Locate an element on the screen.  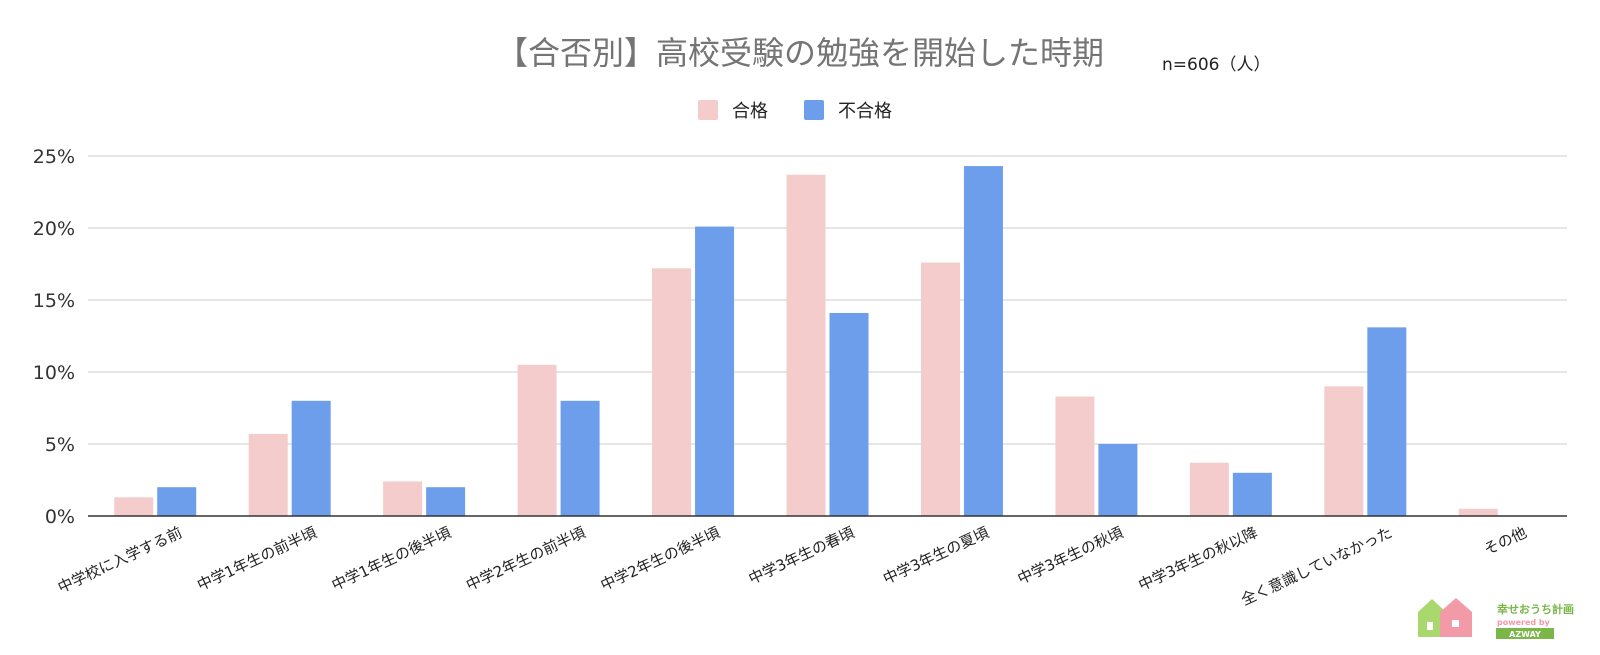
y-tick-label: 0% is located at coordinates (60, 517).